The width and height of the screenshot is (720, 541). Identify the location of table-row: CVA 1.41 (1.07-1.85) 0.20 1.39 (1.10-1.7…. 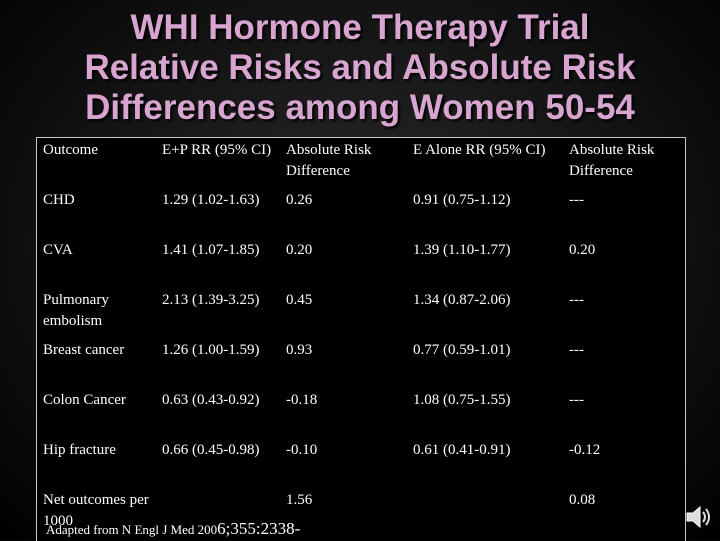
(361, 263).